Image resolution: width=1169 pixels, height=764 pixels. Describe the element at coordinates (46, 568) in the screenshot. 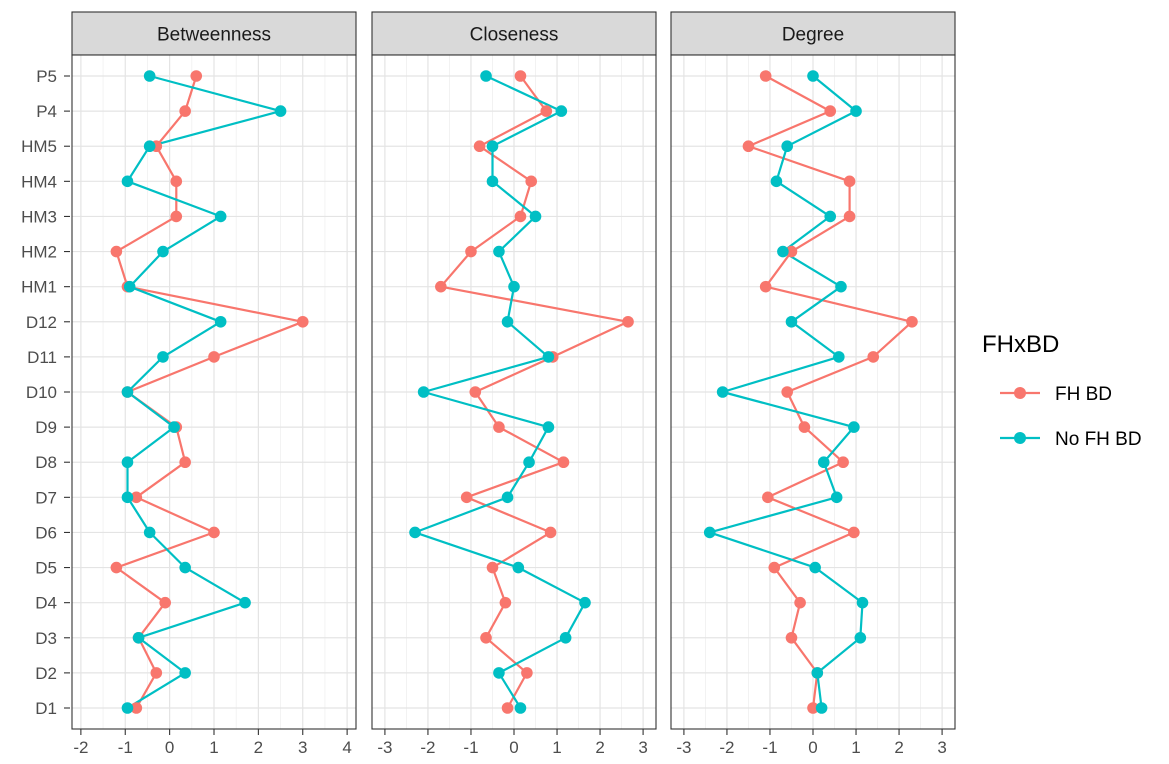

I see `y-tick-label-d5: D5` at that location.